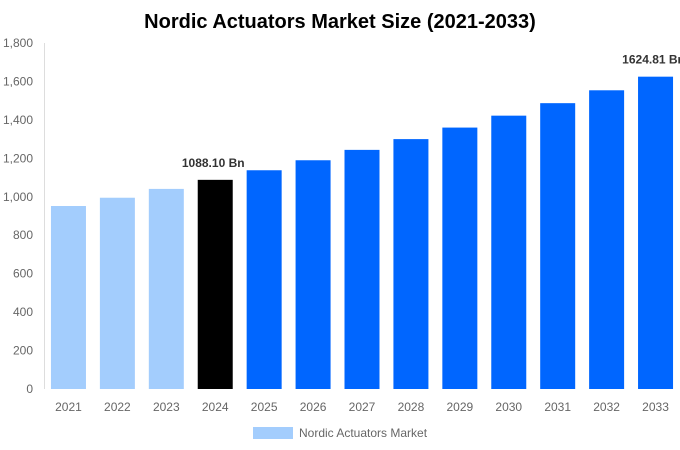 The height and width of the screenshot is (450, 680). I want to click on bar-2028, so click(411, 264).